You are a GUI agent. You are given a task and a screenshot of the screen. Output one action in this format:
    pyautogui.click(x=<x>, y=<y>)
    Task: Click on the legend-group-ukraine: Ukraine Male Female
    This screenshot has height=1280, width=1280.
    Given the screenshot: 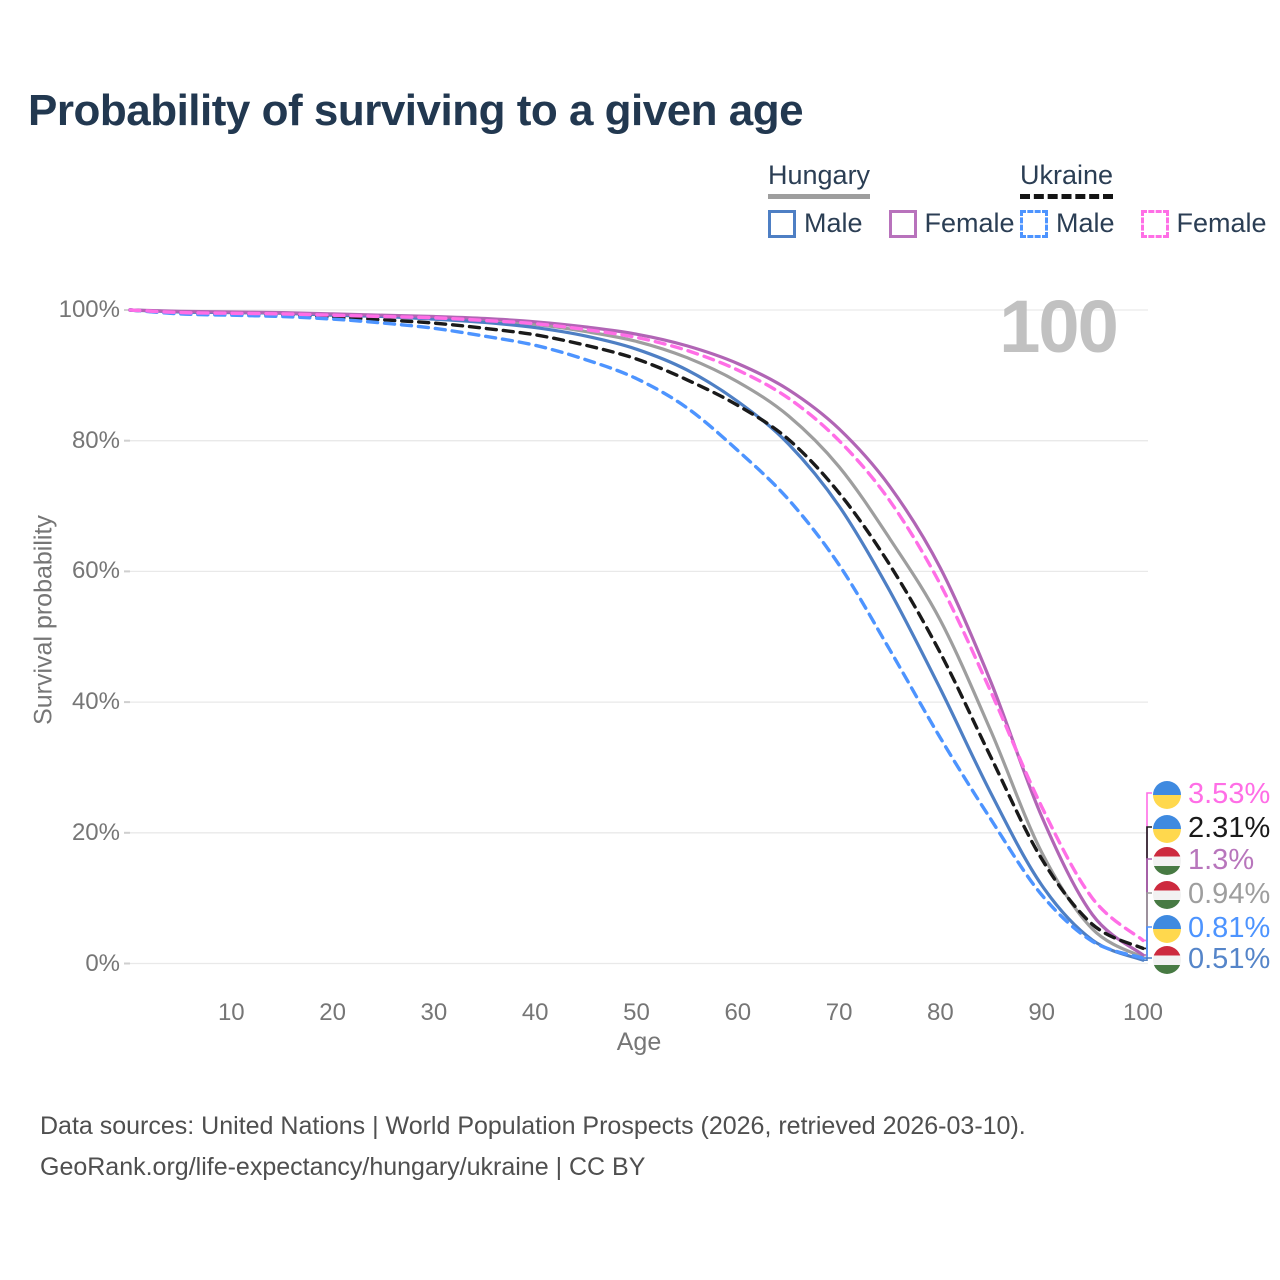 What is the action you would take?
    pyautogui.click(x=1143, y=199)
    